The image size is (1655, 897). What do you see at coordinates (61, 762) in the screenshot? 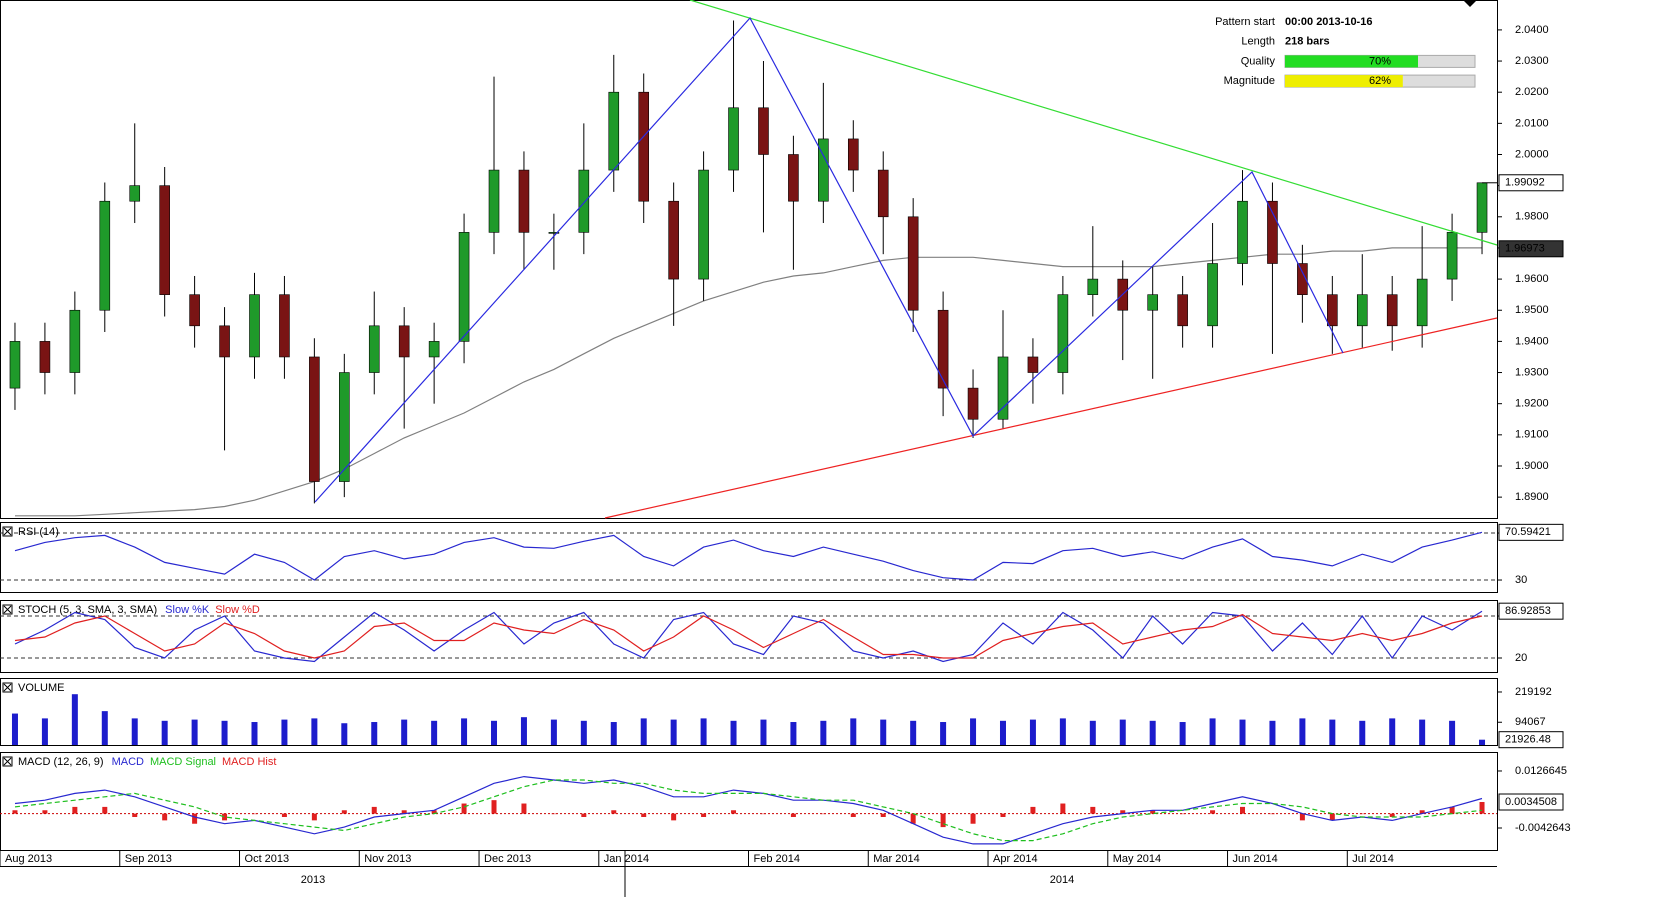
I see `panel-title-text: MACD (12, 26, 9)` at bounding box center [61, 762].